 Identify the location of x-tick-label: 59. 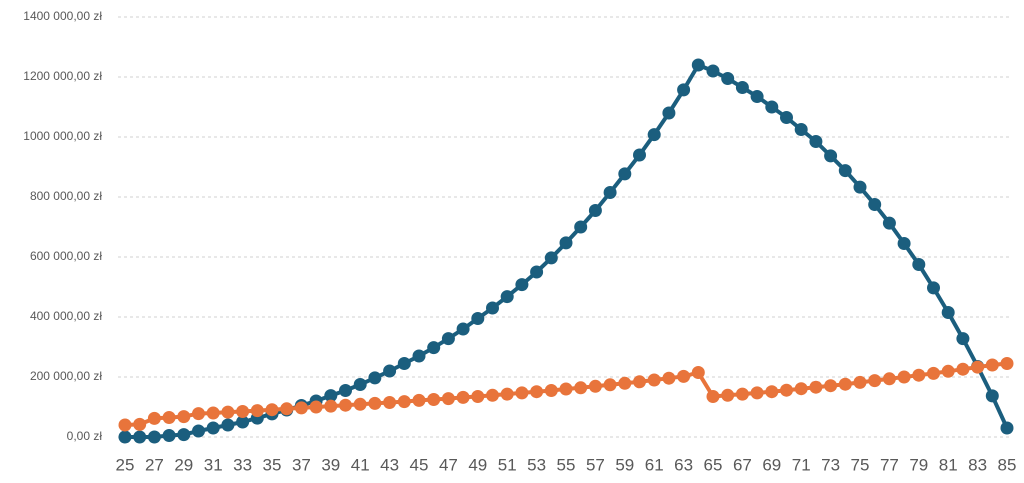
(624, 464).